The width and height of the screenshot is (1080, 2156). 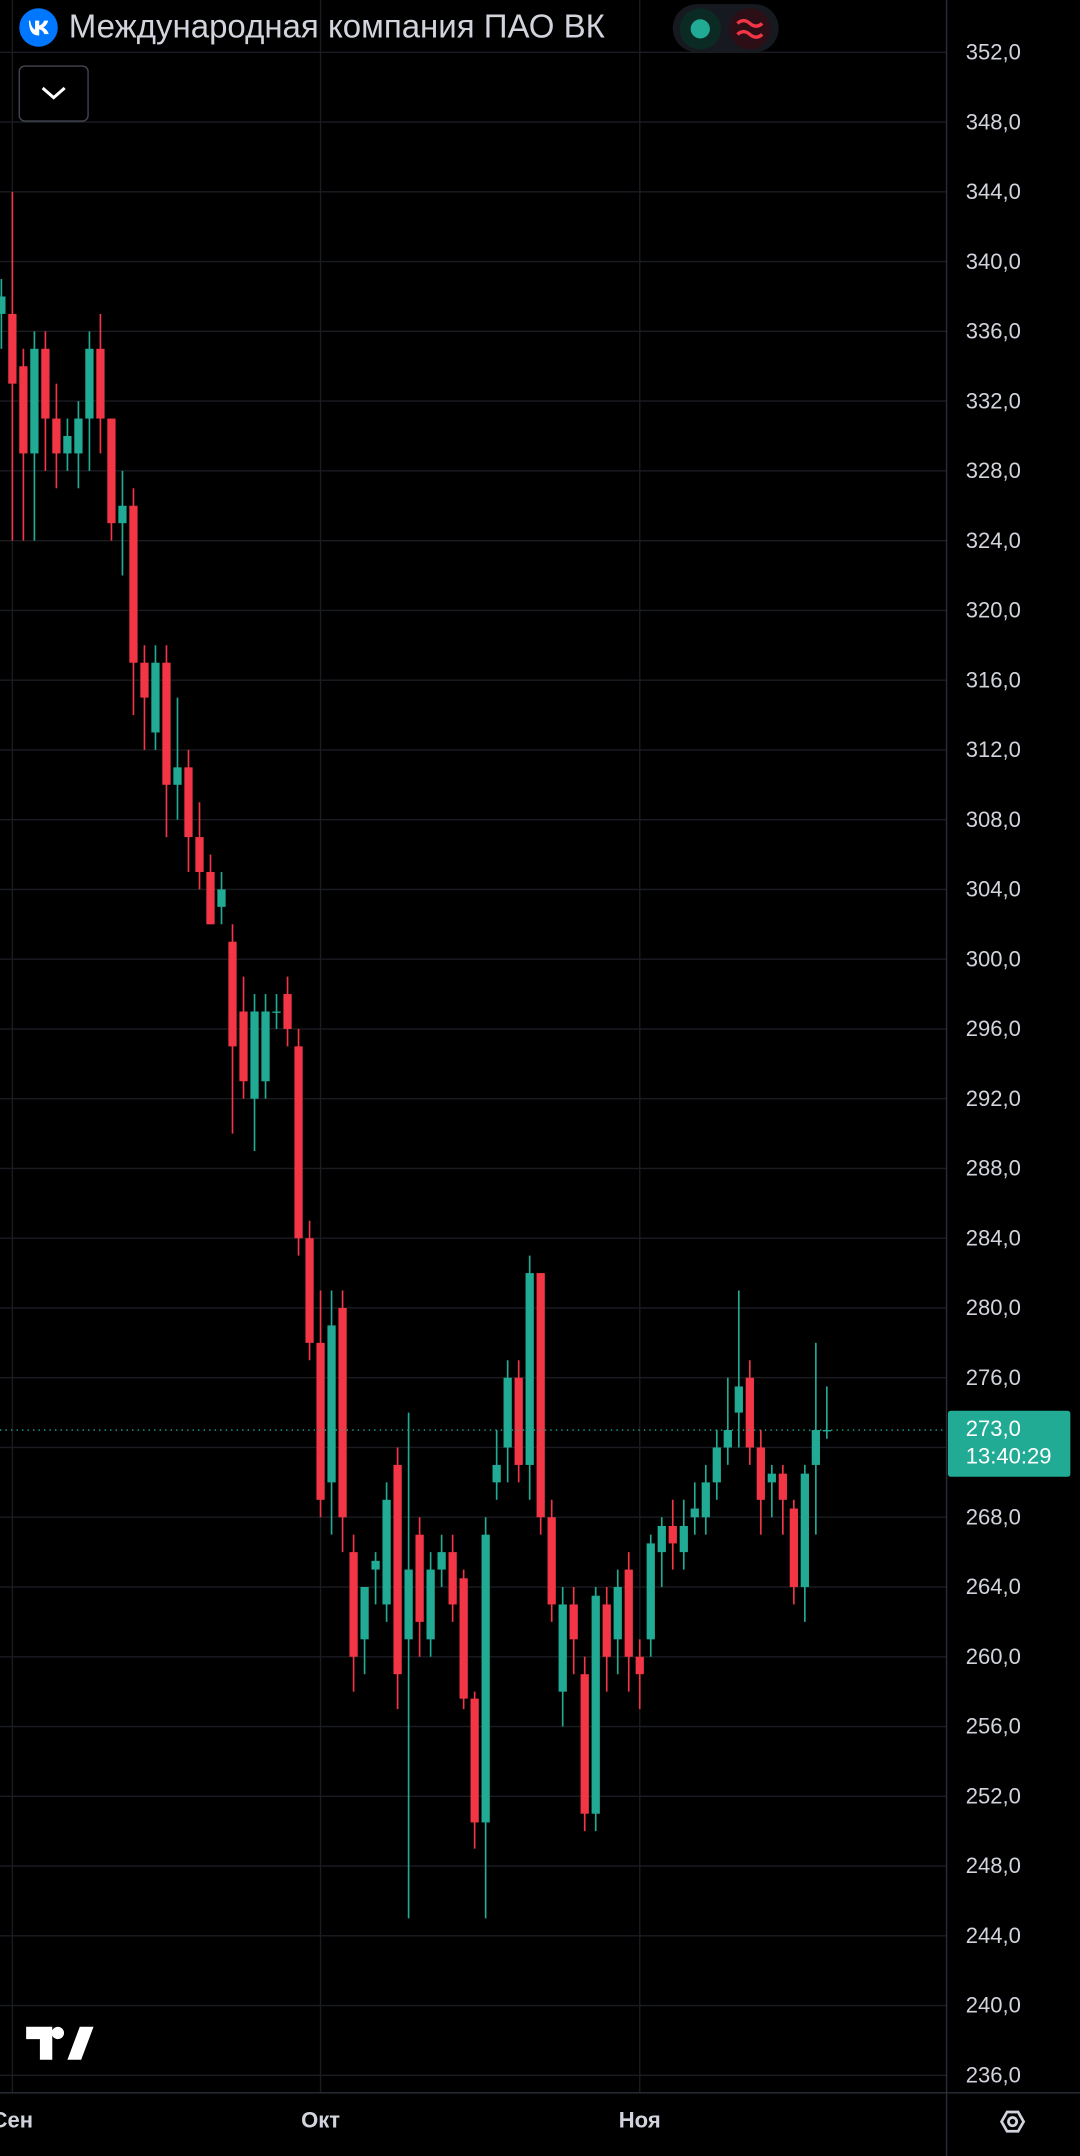 I want to click on y-tick-label: 256,0, so click(x=993, y=1726).